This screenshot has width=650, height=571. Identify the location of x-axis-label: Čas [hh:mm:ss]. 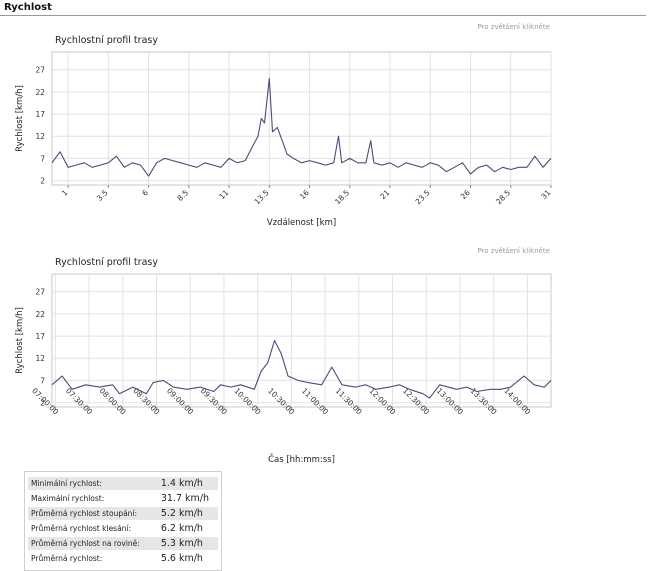
(301, 459).